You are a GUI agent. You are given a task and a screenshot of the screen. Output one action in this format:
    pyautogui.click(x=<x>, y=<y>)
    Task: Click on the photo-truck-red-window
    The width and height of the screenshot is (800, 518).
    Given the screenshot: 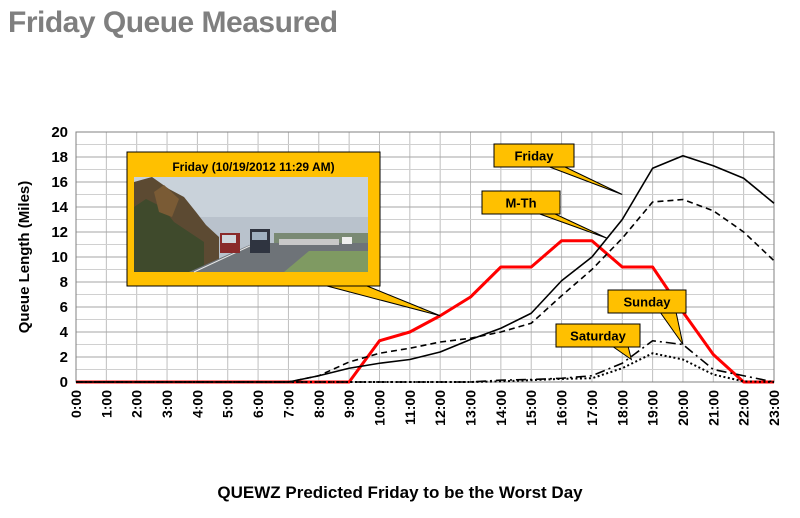 What is the action you would take?
    pyautogui.click(x=229, y=239)
    